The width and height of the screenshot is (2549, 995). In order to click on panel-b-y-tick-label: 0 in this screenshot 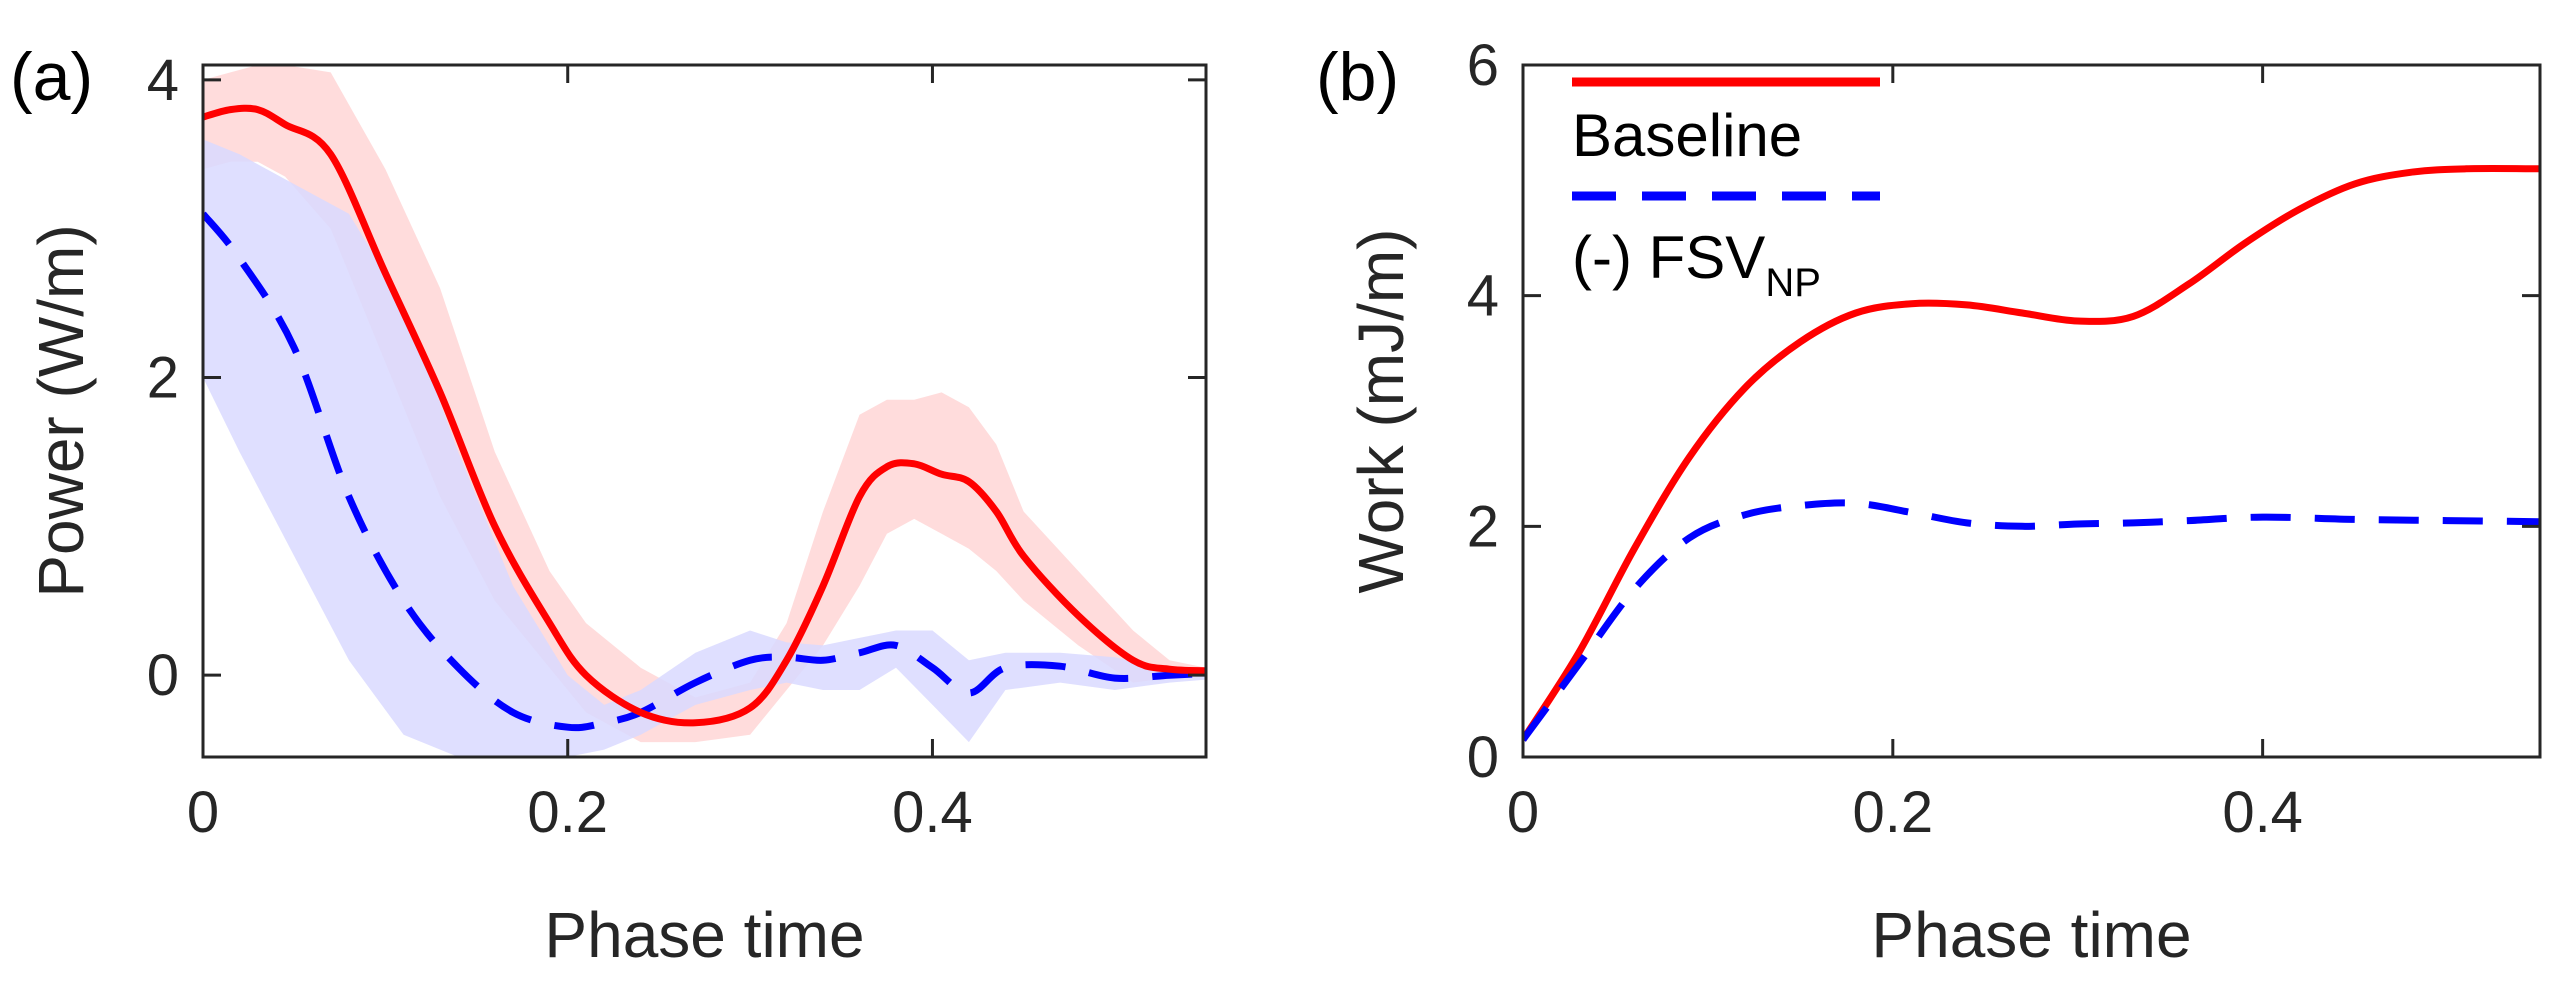, I will do `click(1483, 757)`.